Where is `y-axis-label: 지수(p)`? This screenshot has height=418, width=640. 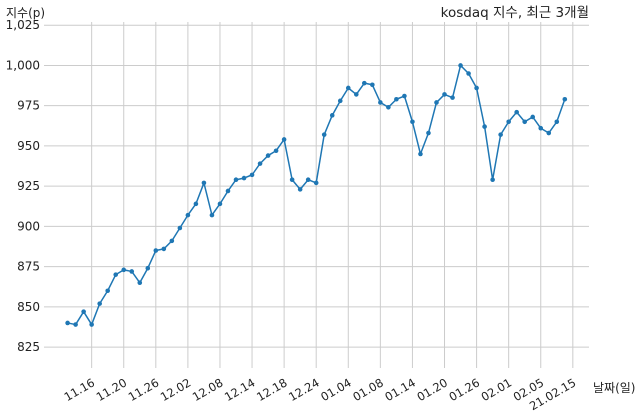 y-axis-label: 지수(p) is located at coordinates (25, 13).